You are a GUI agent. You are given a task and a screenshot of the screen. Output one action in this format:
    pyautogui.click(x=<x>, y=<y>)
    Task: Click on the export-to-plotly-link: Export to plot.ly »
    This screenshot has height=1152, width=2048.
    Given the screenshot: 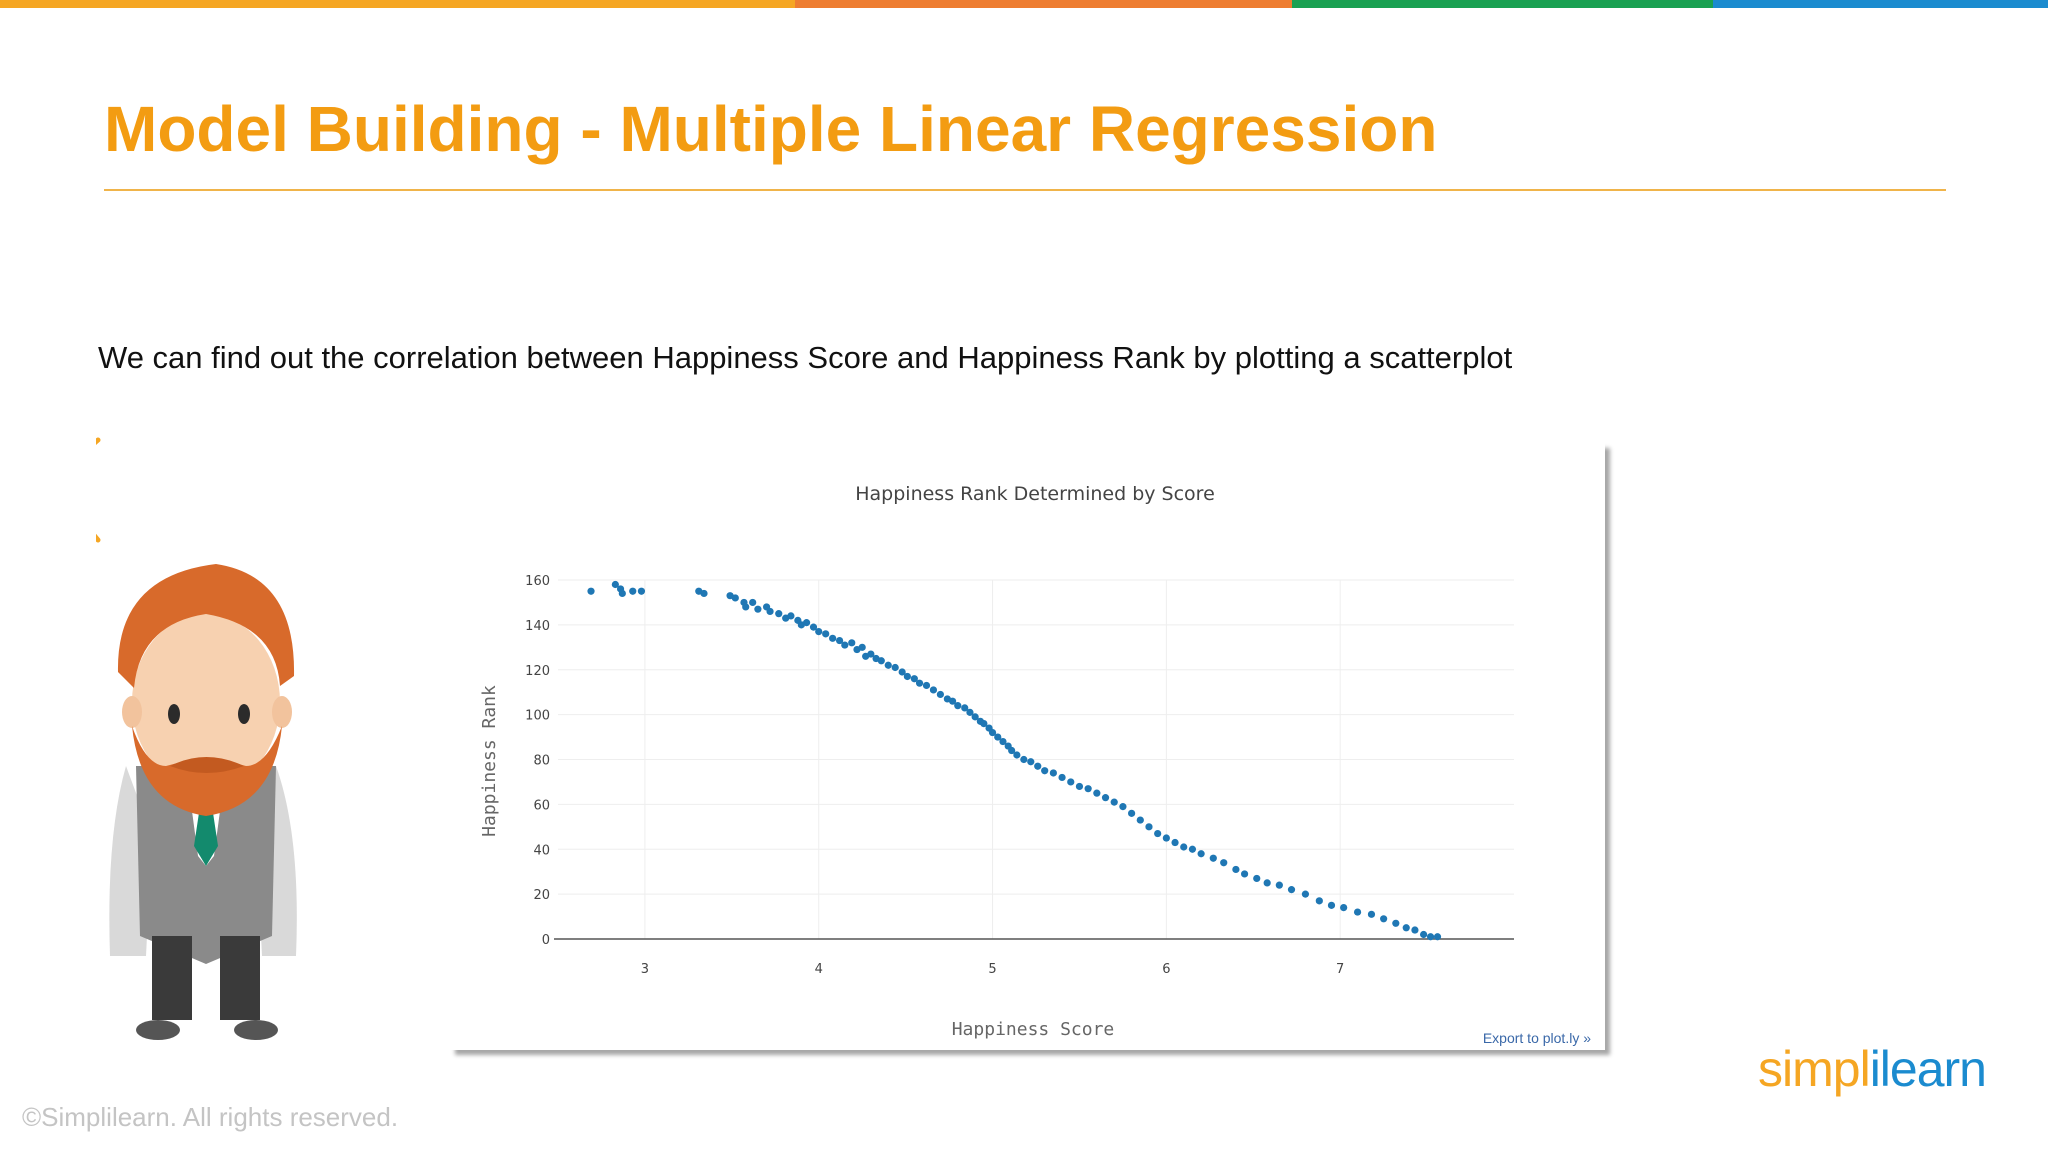 What is the action you would take?
    pyautogui.click(x=1536, y=1038)
    